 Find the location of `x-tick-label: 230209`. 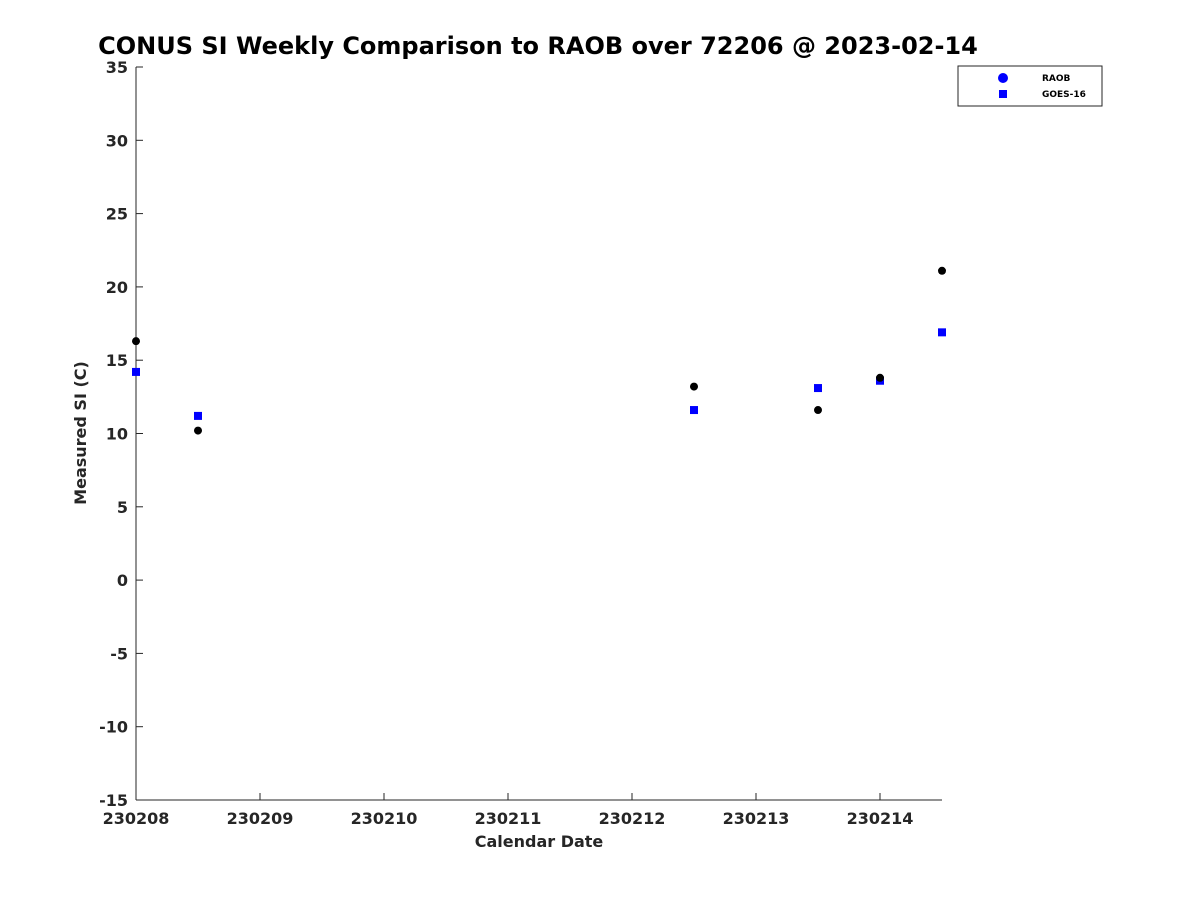

x-tick-label: 230209 is located at coordinates (260, 818).